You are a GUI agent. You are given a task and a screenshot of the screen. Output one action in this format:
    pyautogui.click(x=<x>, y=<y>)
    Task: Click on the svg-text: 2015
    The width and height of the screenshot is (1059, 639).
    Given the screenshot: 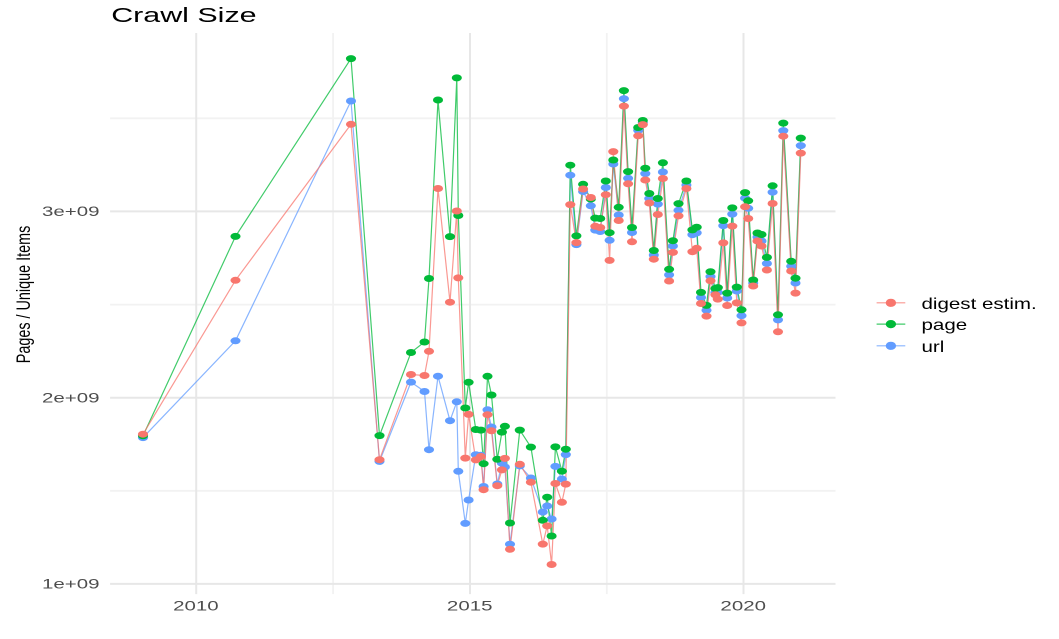 What is the action you would take?
    pyautogui.click(x=470, y=605)
    